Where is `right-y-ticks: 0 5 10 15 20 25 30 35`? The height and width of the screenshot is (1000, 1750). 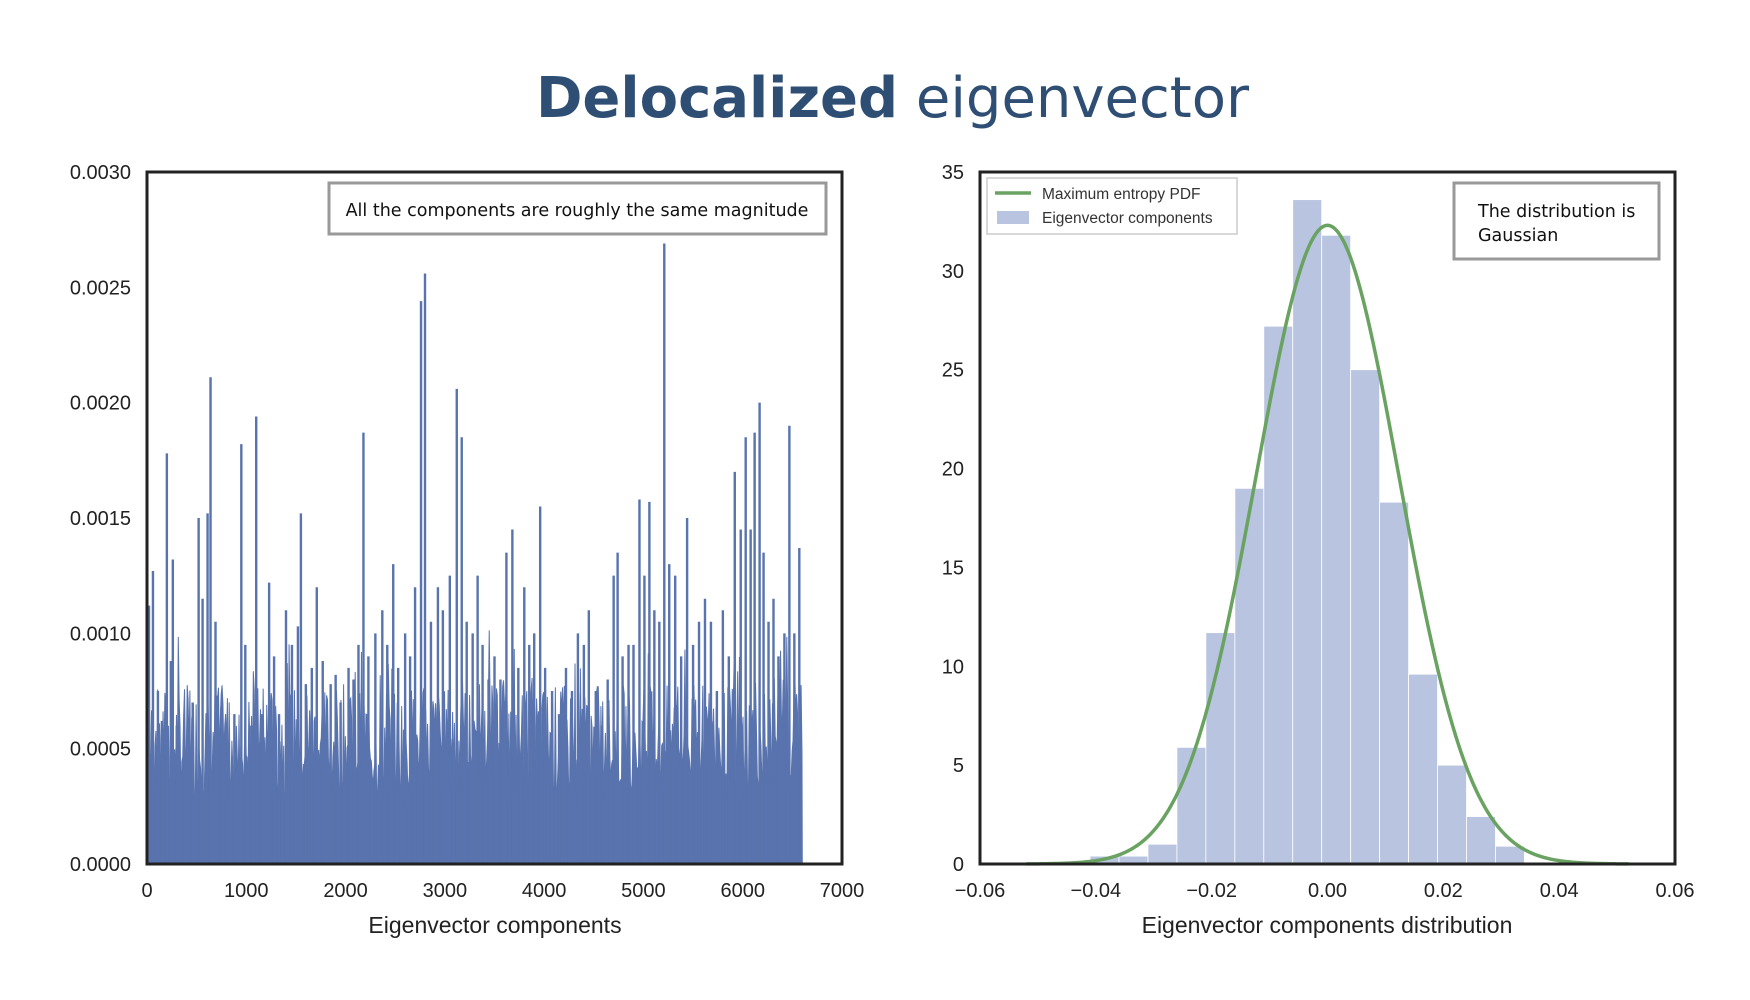 right-y-ticks: 0 5 10 15 20 25 30 35 is located at coordinates (953, 519).